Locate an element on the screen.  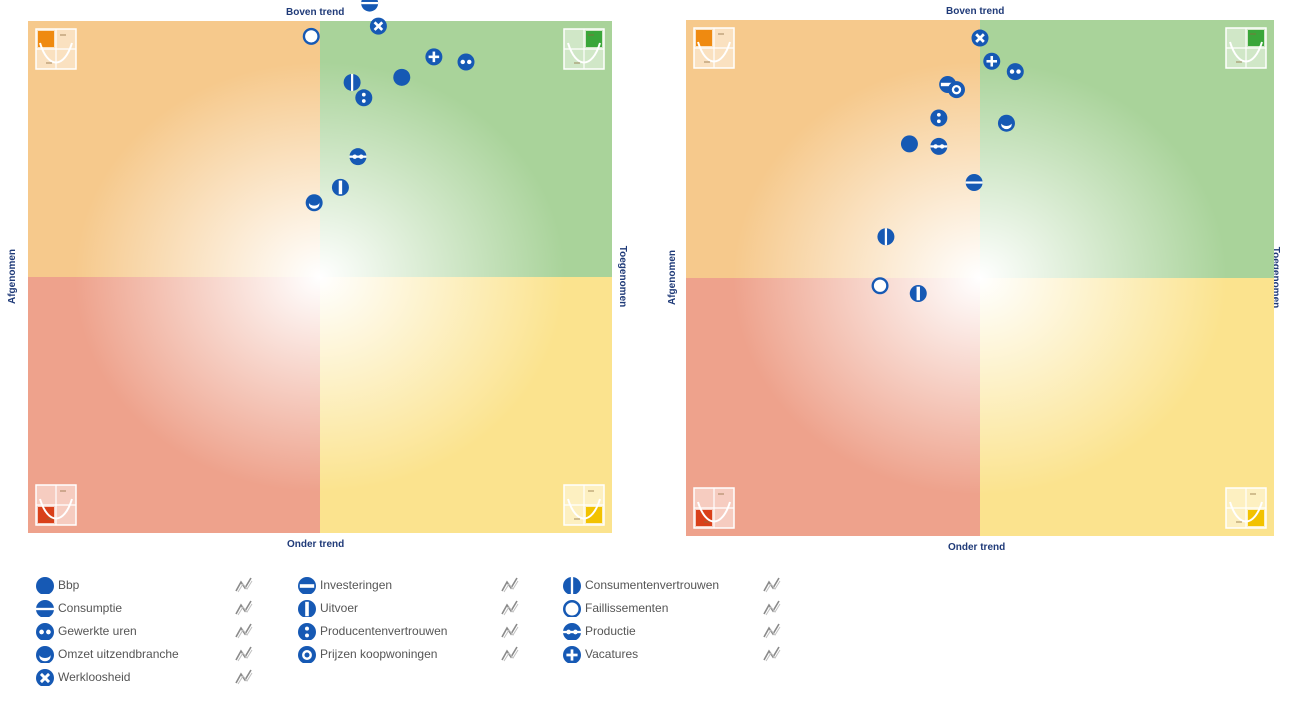
legend-label: Prijzen koopwoningen is located at coordinates (379, 654).